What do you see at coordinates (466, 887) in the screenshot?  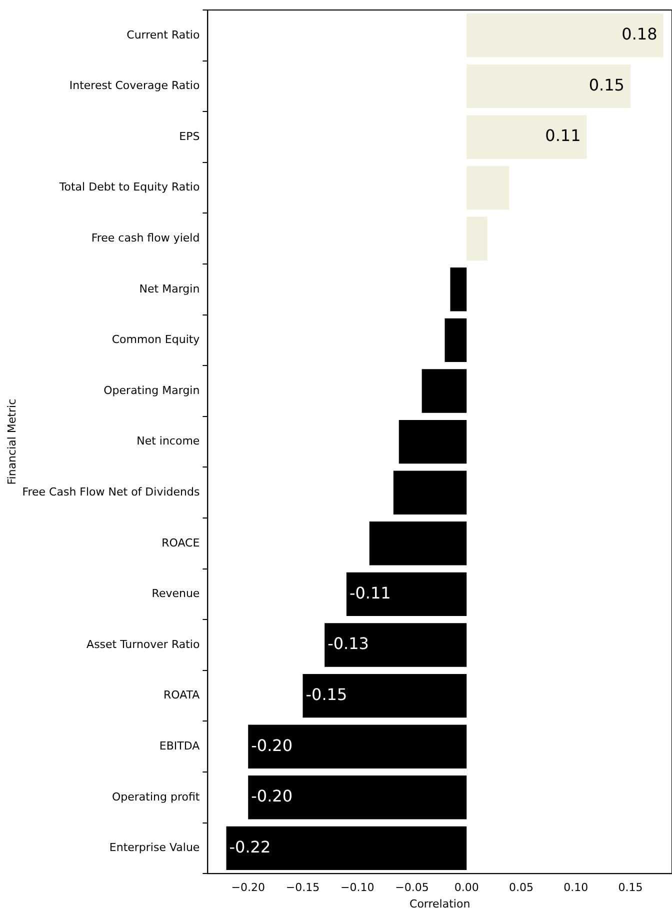 I see `x-tick-label: 0.00` at bounding box center [466, 887].